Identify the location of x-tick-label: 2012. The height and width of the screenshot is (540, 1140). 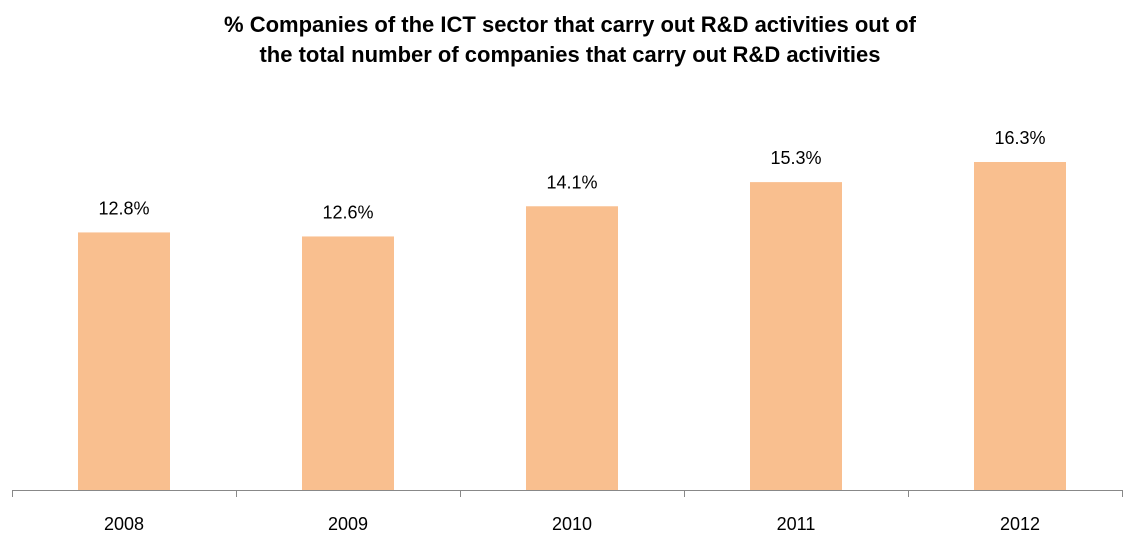
(1020, 524).